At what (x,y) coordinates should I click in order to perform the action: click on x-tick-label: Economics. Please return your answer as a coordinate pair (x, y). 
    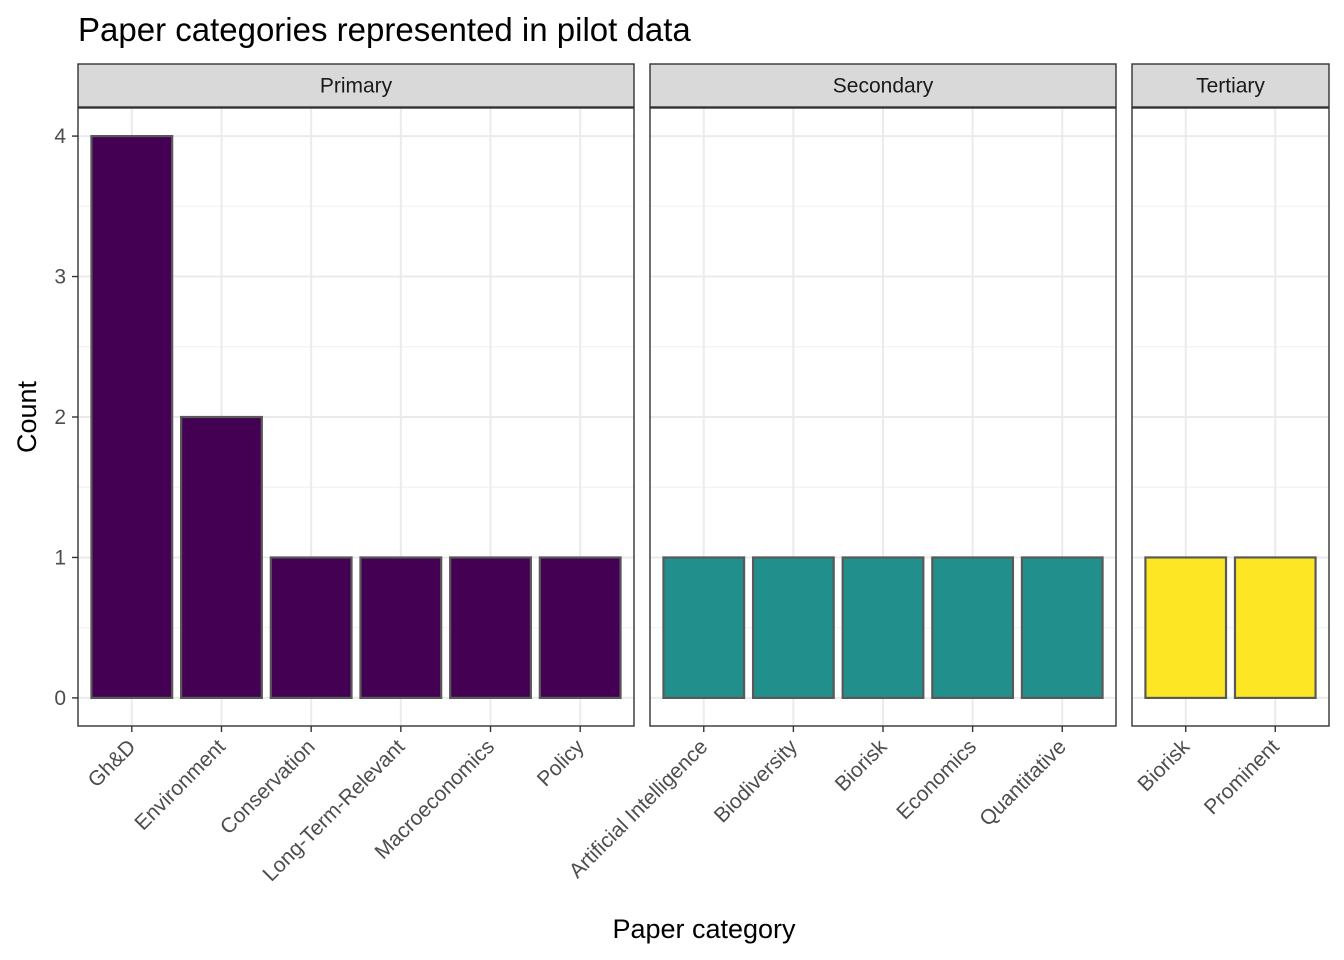
    Looking at the image, I should click on (936, 779).